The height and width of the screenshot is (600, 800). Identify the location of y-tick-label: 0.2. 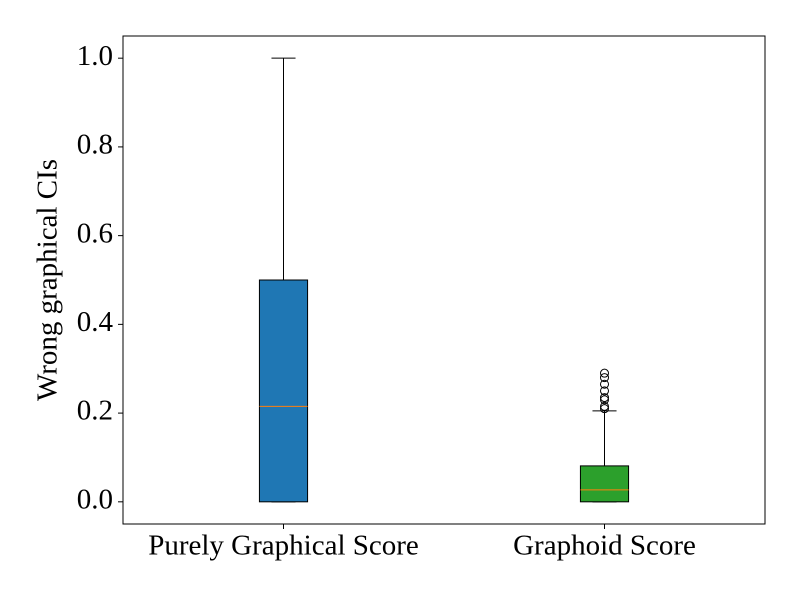
(95, 411).